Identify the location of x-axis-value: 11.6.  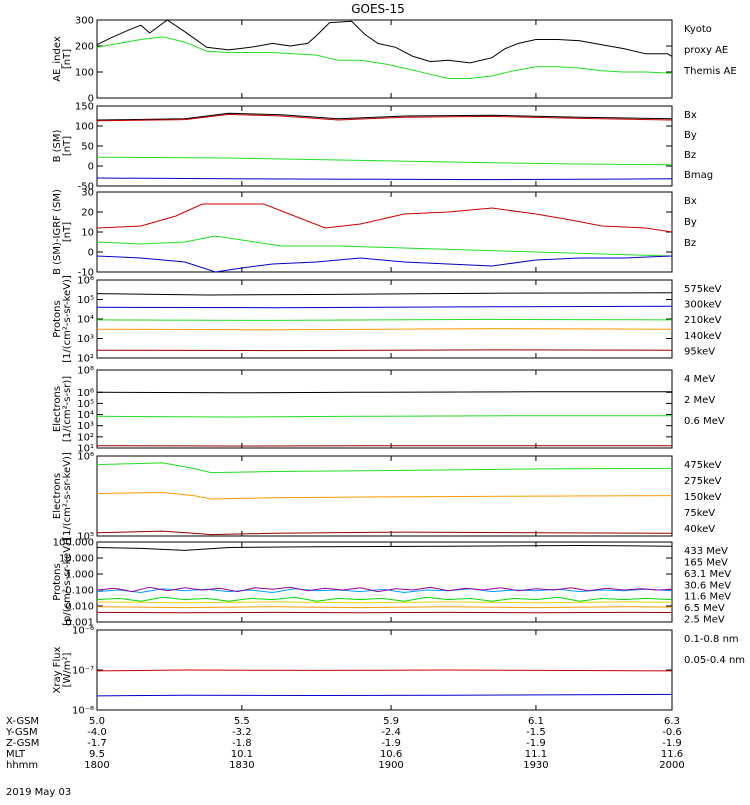
(672, 754).